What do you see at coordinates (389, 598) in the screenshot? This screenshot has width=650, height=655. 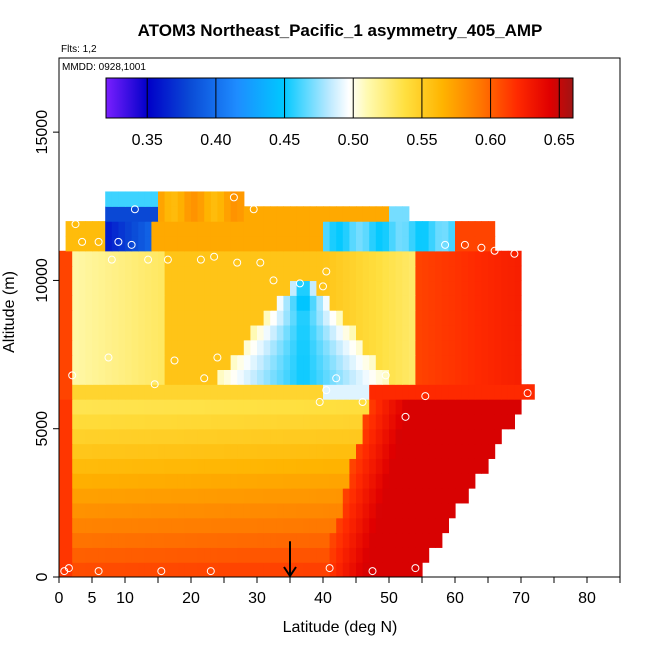 I see `x-tick-label: 50` at bounding box center [389, 598].